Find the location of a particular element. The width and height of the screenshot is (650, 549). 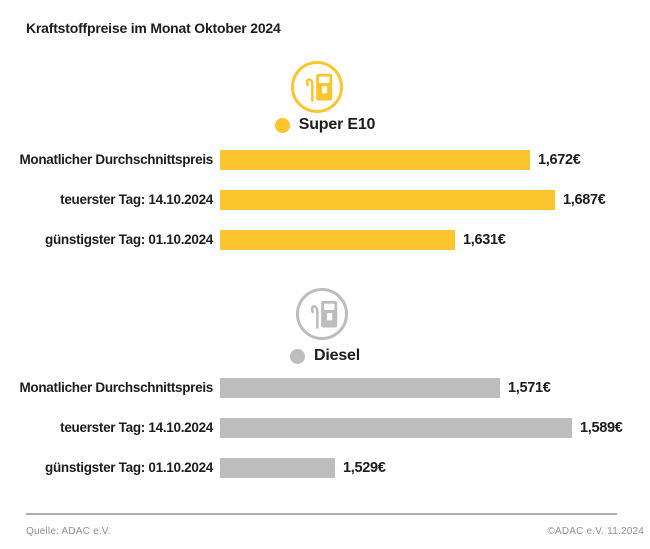

footer-copyright: ©ADAC e.V. 11.2024 is located at coordinates (595, 531).